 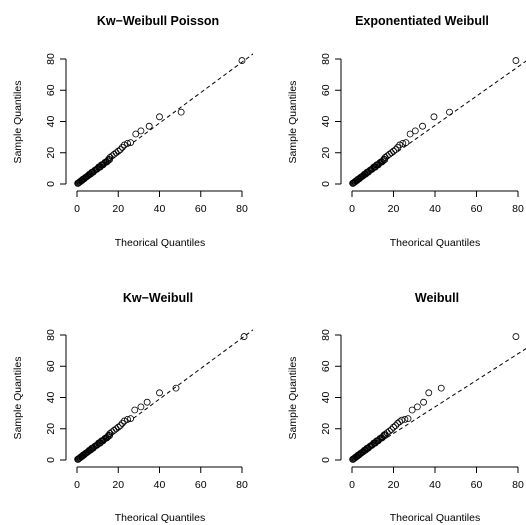 What do you see at coordinates (422, 21) in the screenshot?
I see `panel-title: Exponentiated Weibull` at bounding box center [422, 21].